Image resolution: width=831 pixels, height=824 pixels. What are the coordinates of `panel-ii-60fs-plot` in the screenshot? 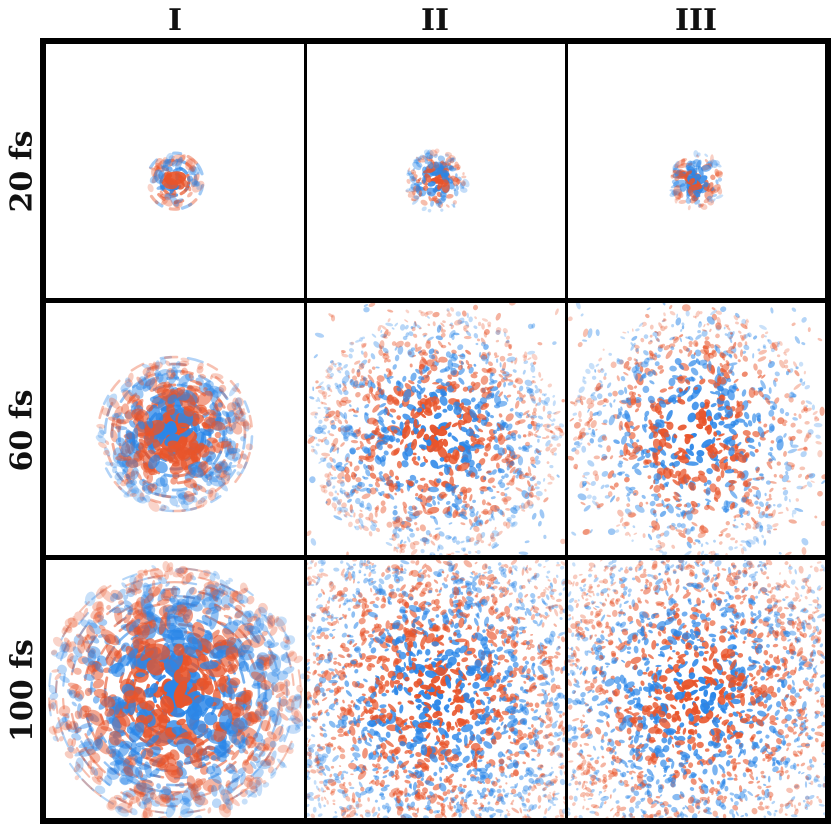 It's located at (436, 429).